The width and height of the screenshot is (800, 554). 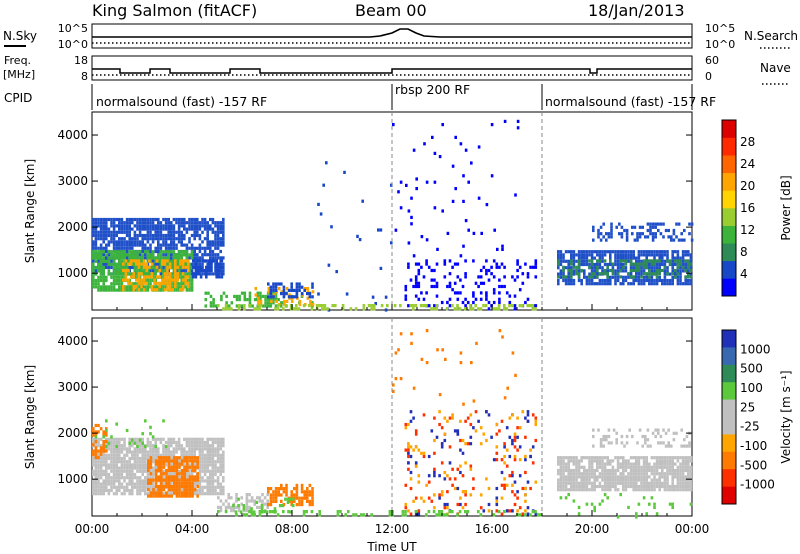 What do you see at coordinates (432, 89) in the screenshot?
I see `cpid-segment-label: rbsp 200 RF` at bounding box center [432, 89].